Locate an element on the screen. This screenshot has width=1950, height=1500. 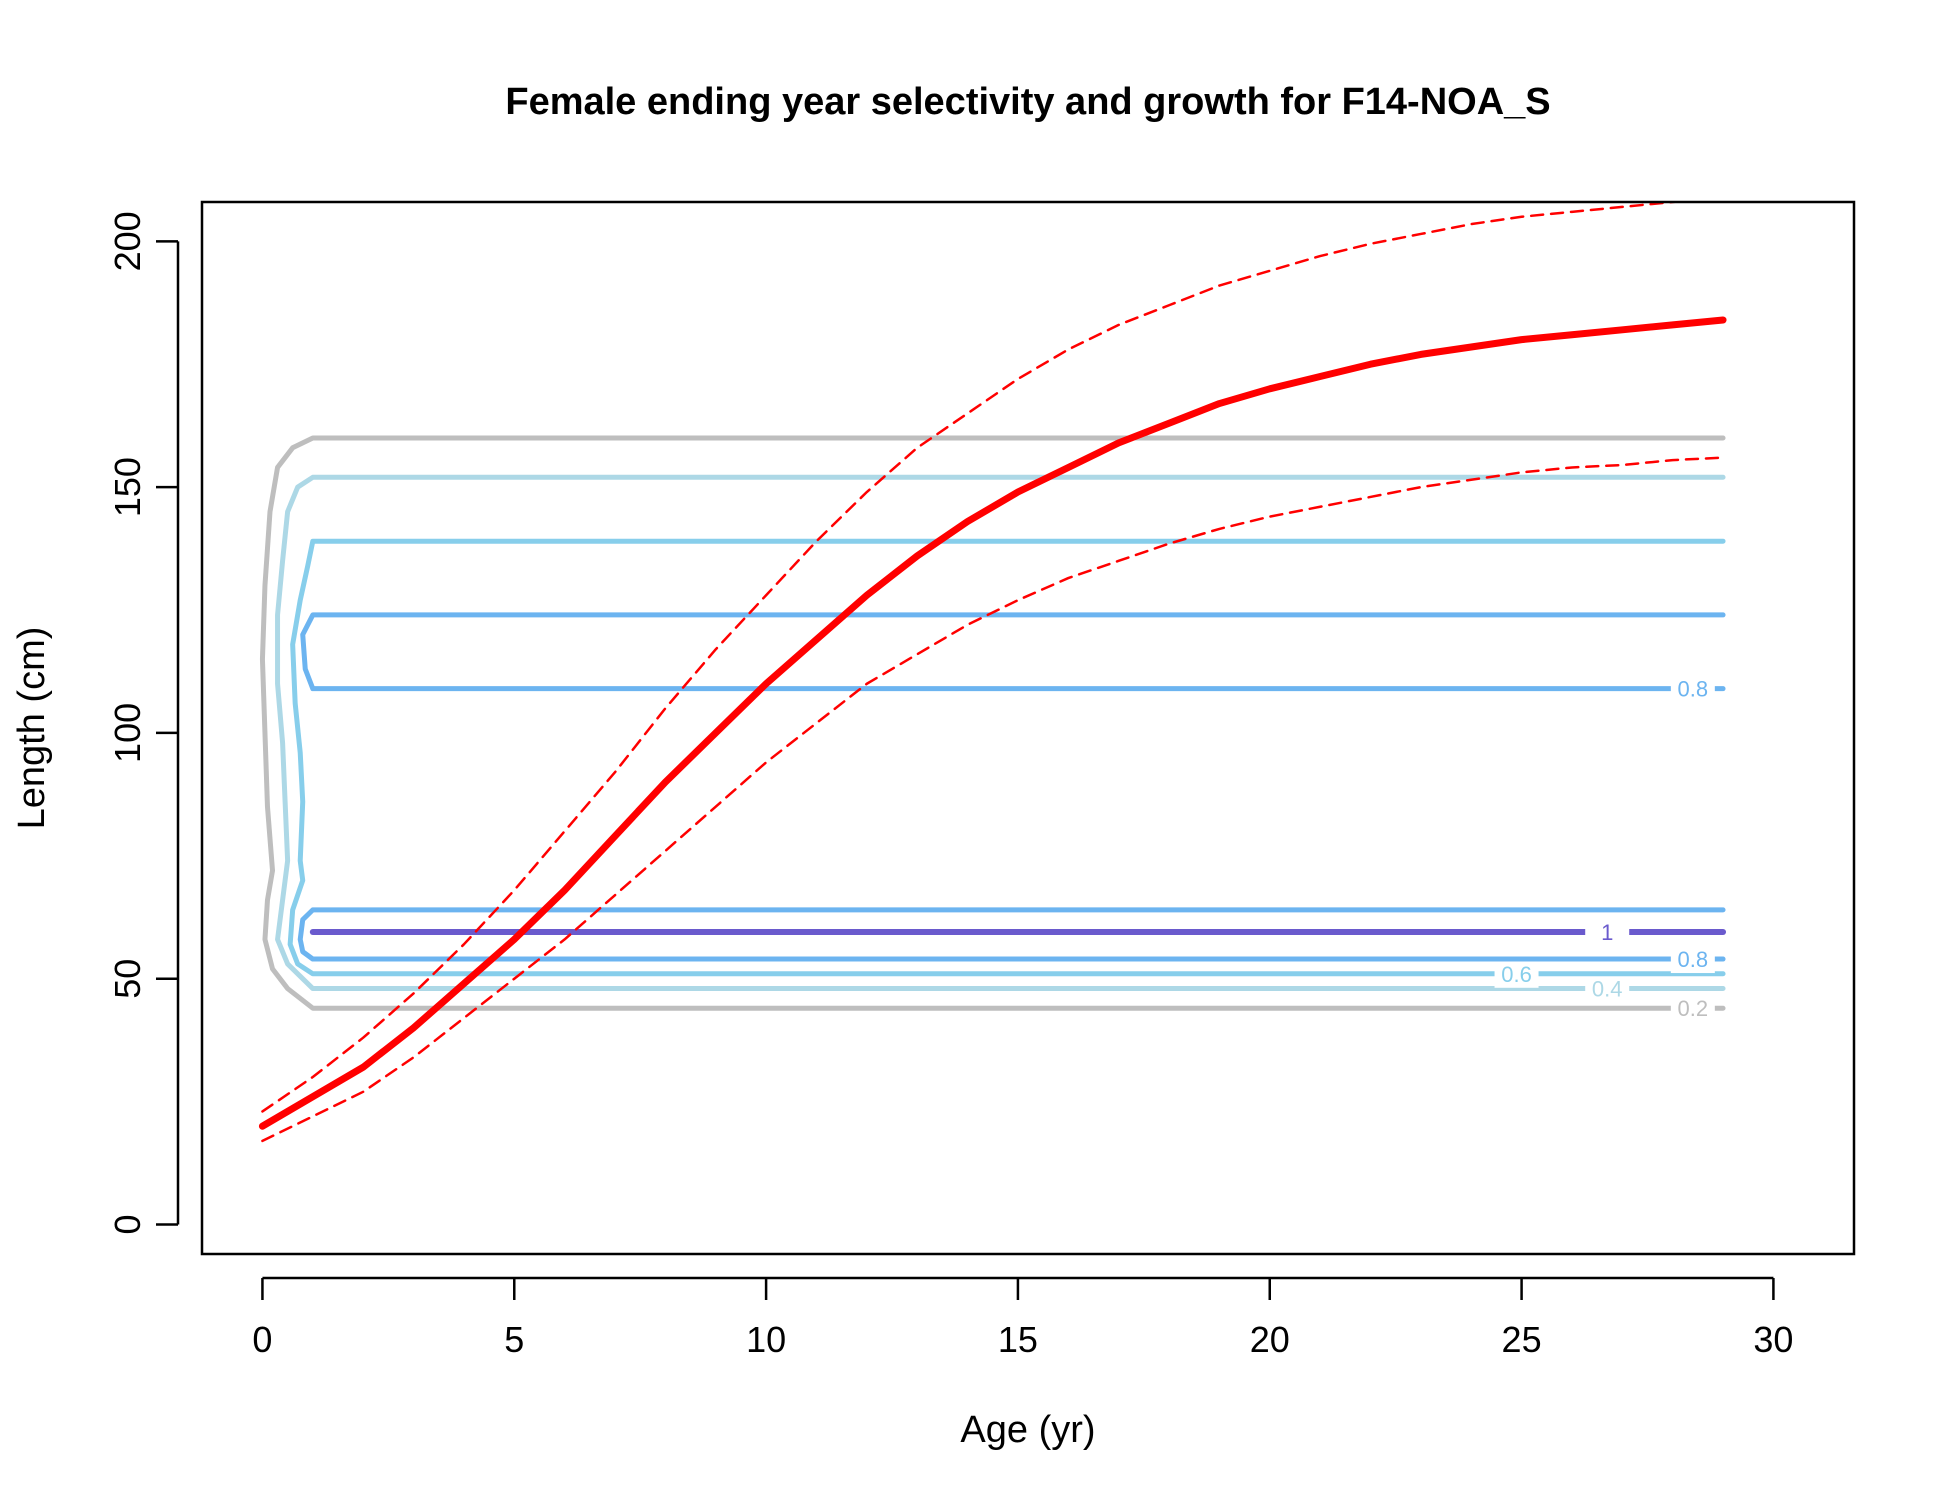
x-tick-label: 10 is located at coordinates (766, 1339).